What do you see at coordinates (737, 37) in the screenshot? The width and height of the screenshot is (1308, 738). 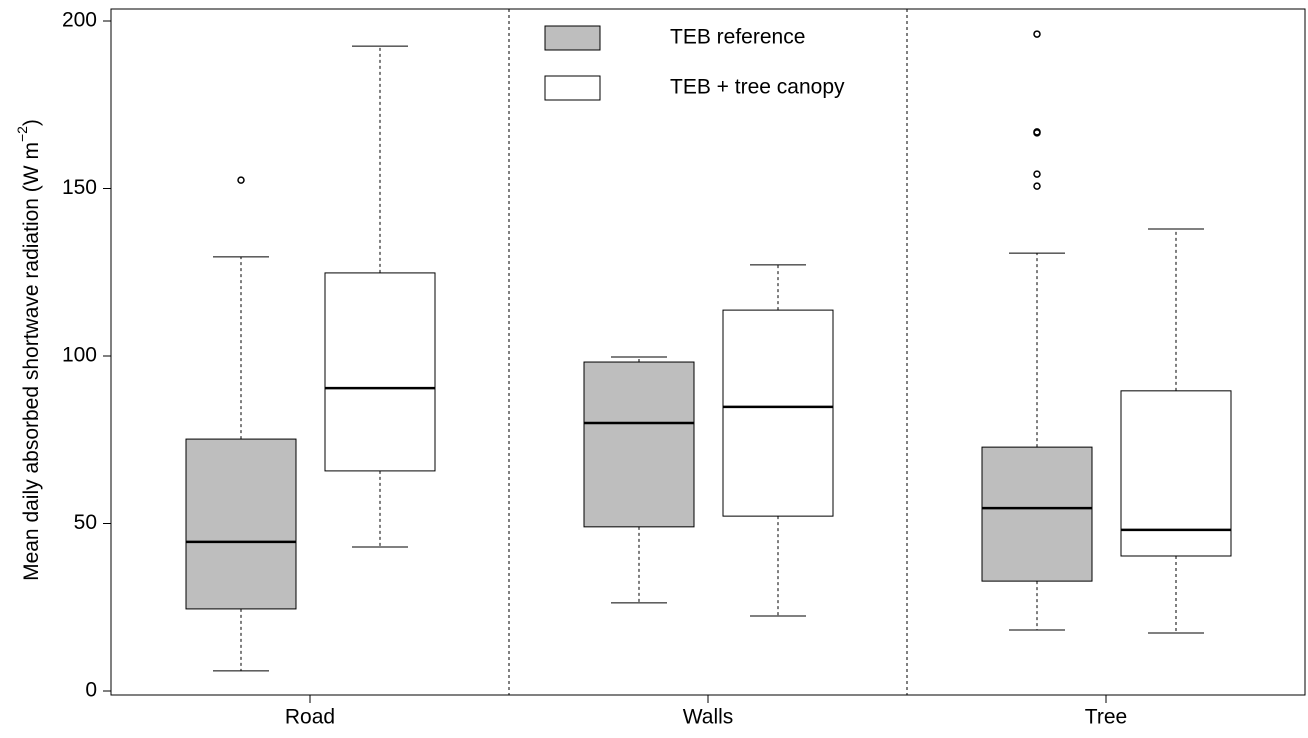 I see `legend-label: TEB reference` at bounding box center [737, 37].